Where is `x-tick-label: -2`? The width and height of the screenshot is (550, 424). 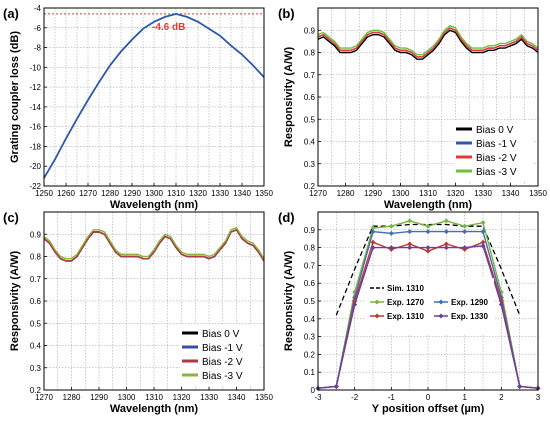
x-tick-label: -2 is located at coordinates (355, 397).